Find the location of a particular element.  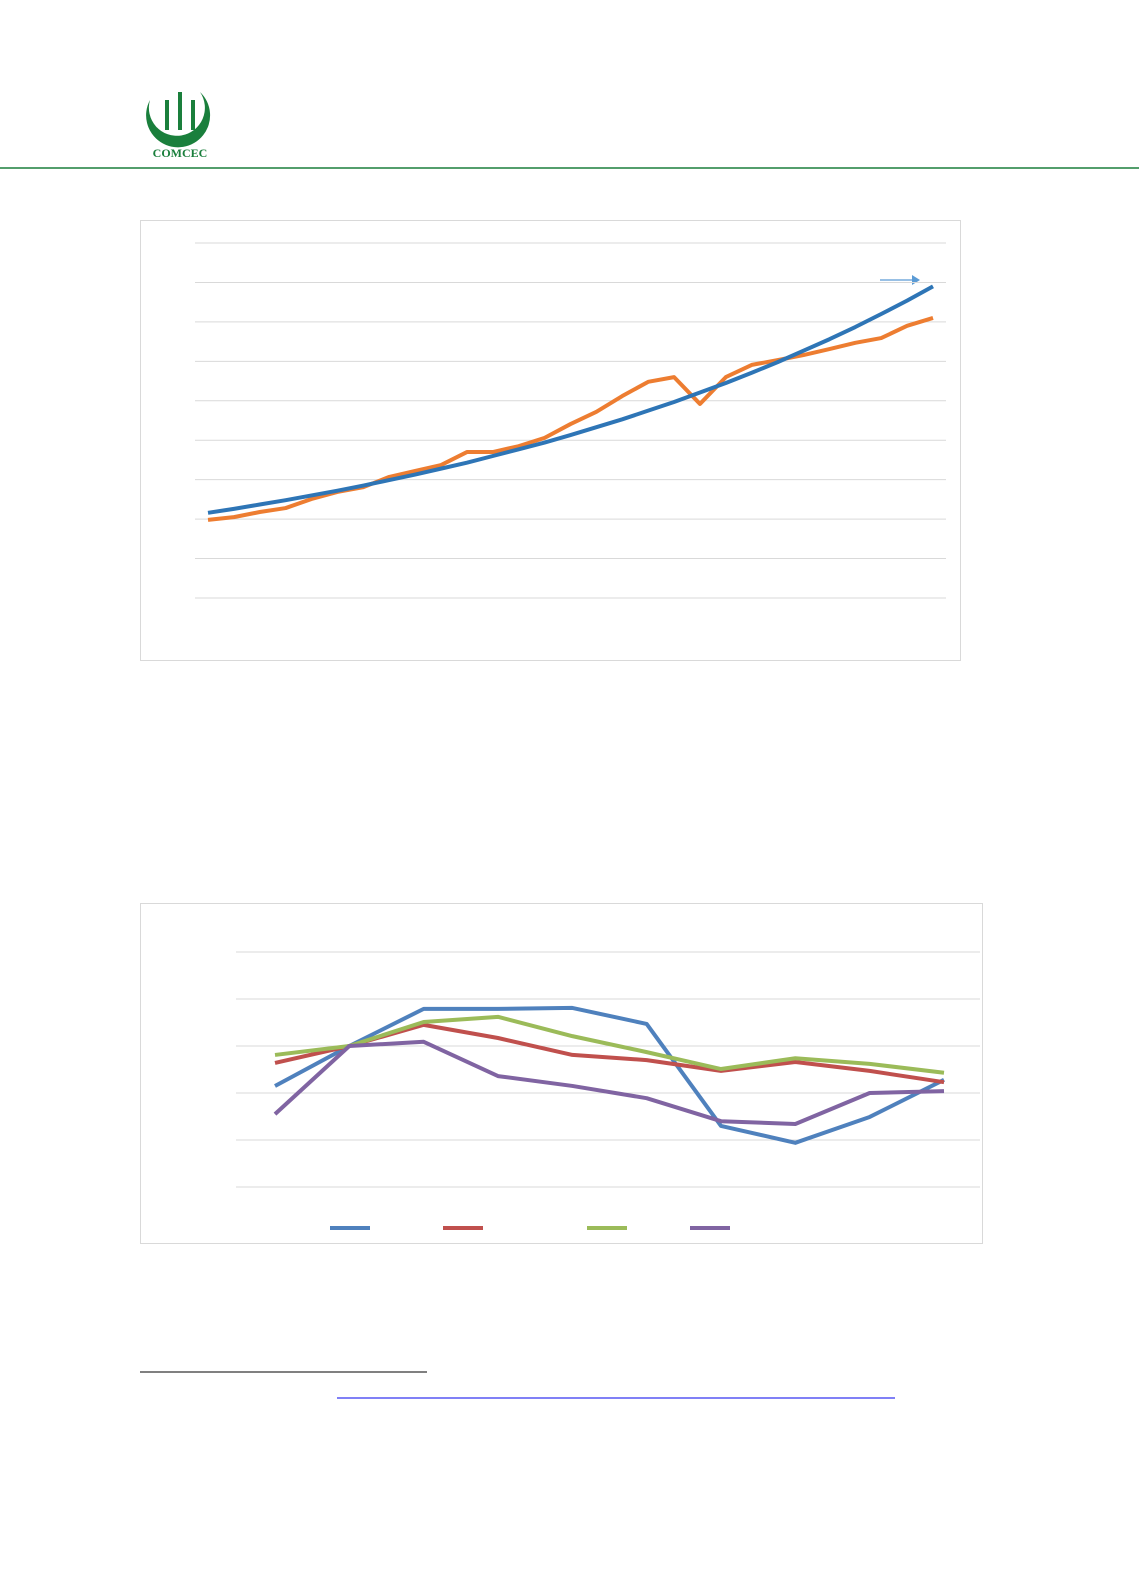

annotation-arrowhead is located at coordinates (916, 280).